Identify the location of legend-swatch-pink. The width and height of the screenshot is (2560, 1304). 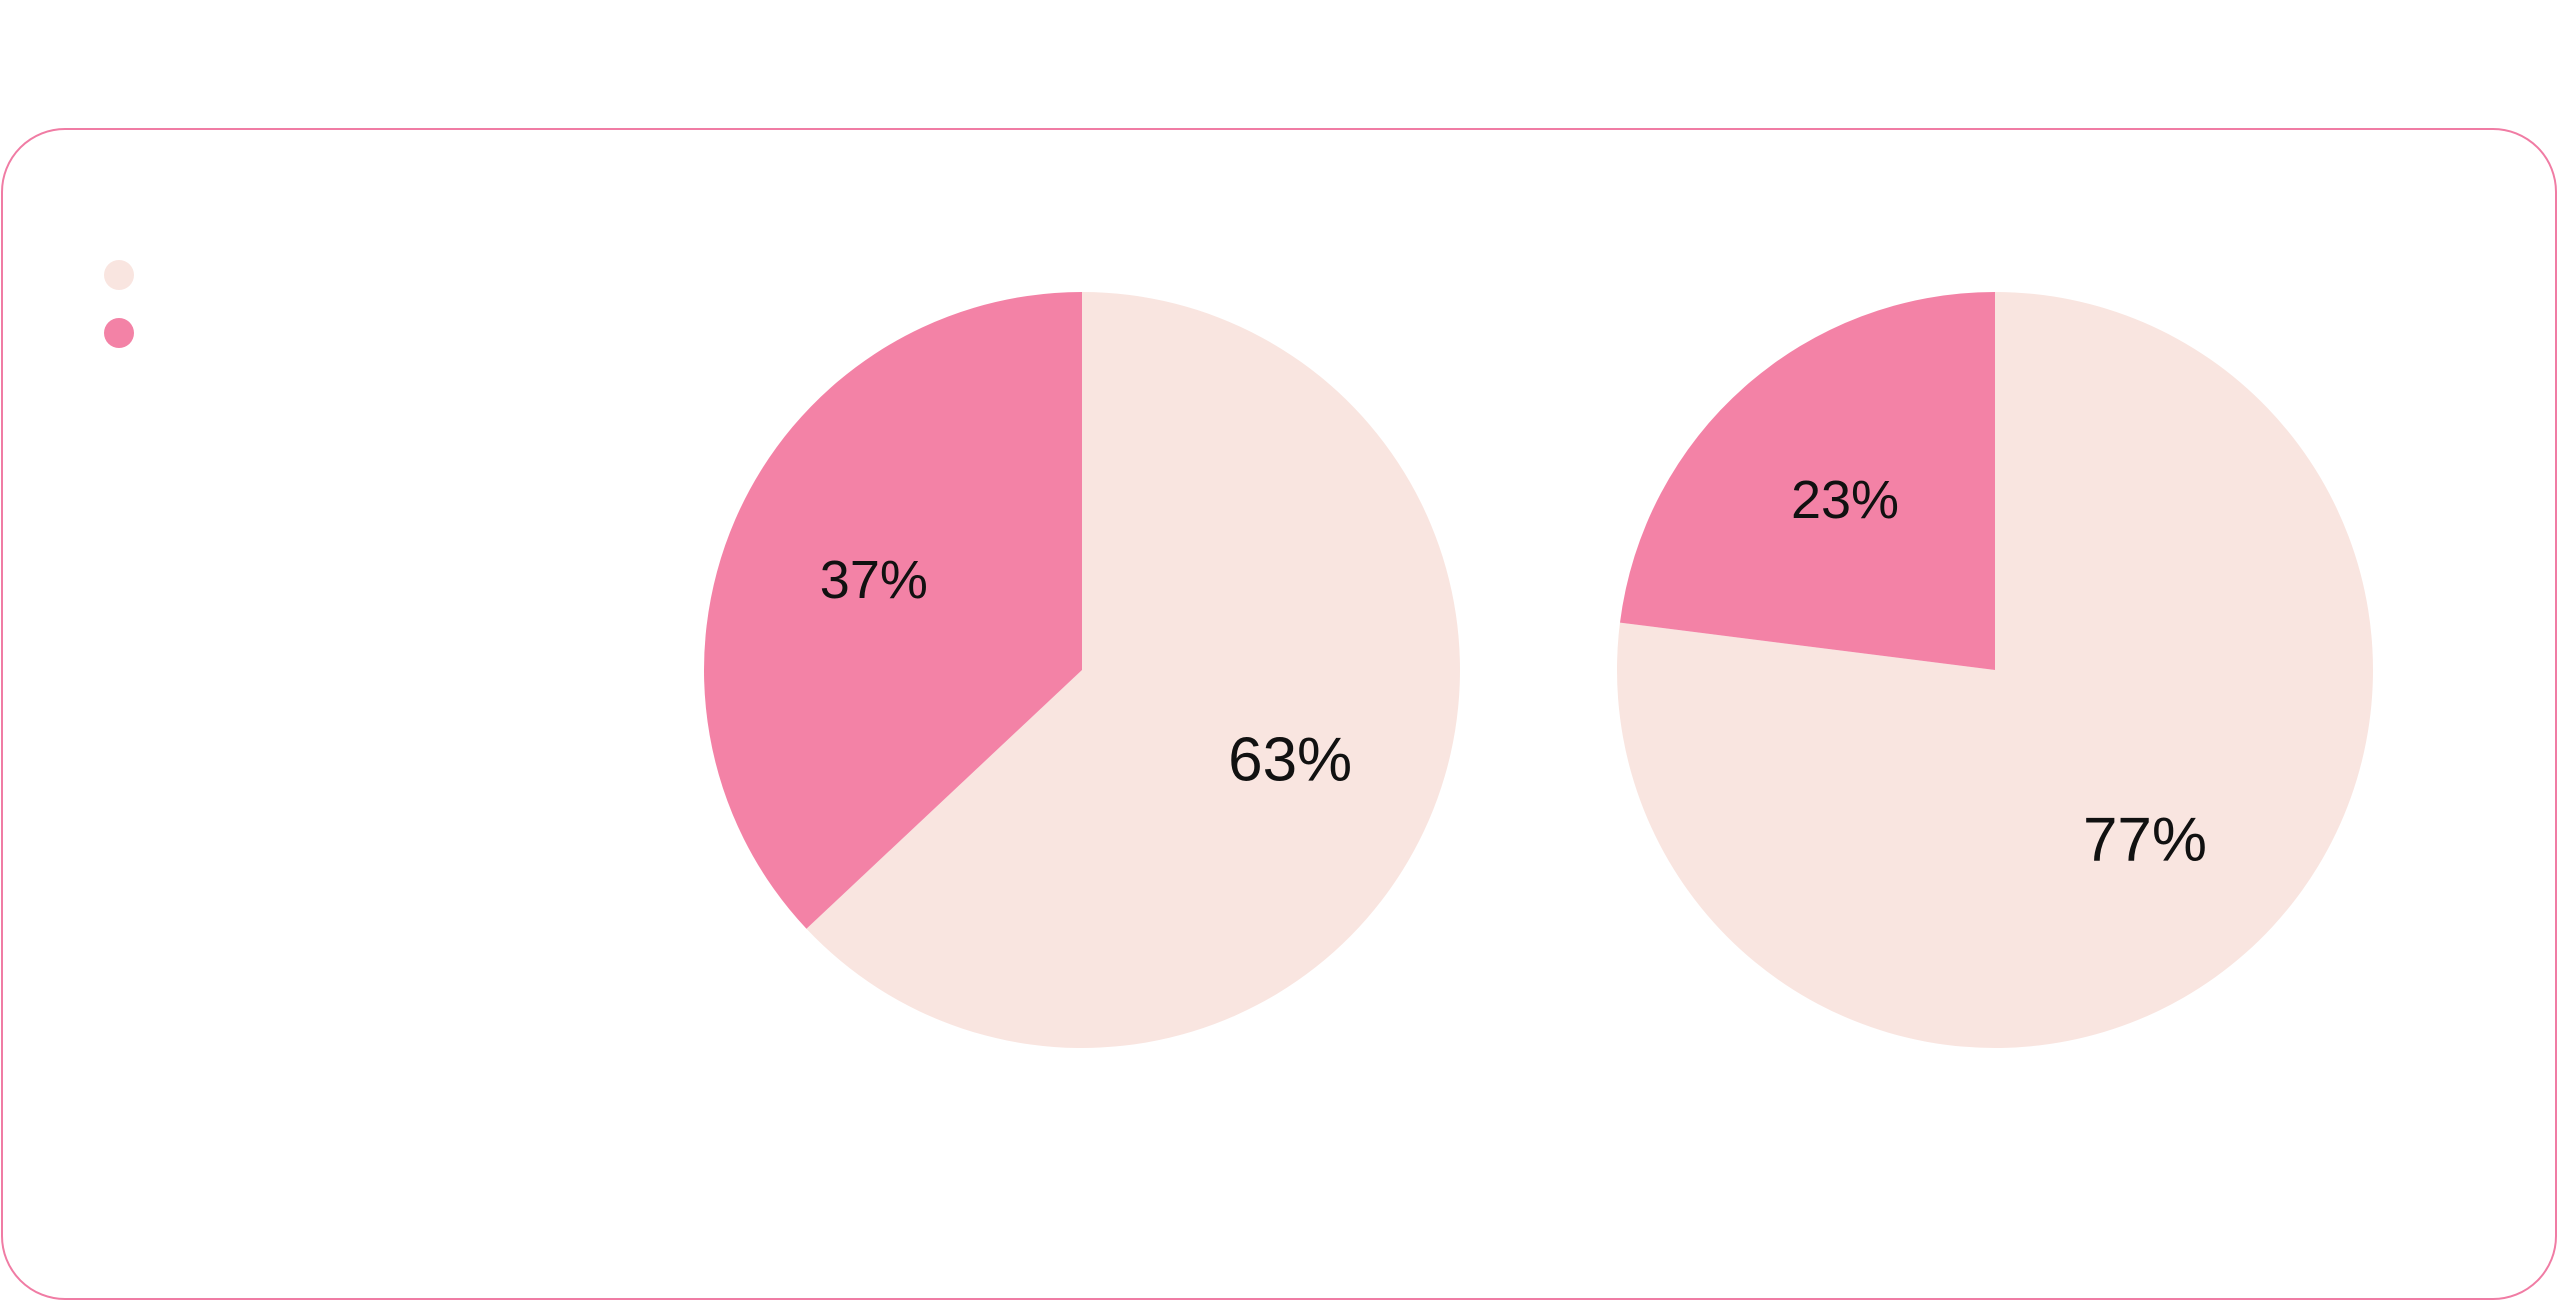
(119, 333).